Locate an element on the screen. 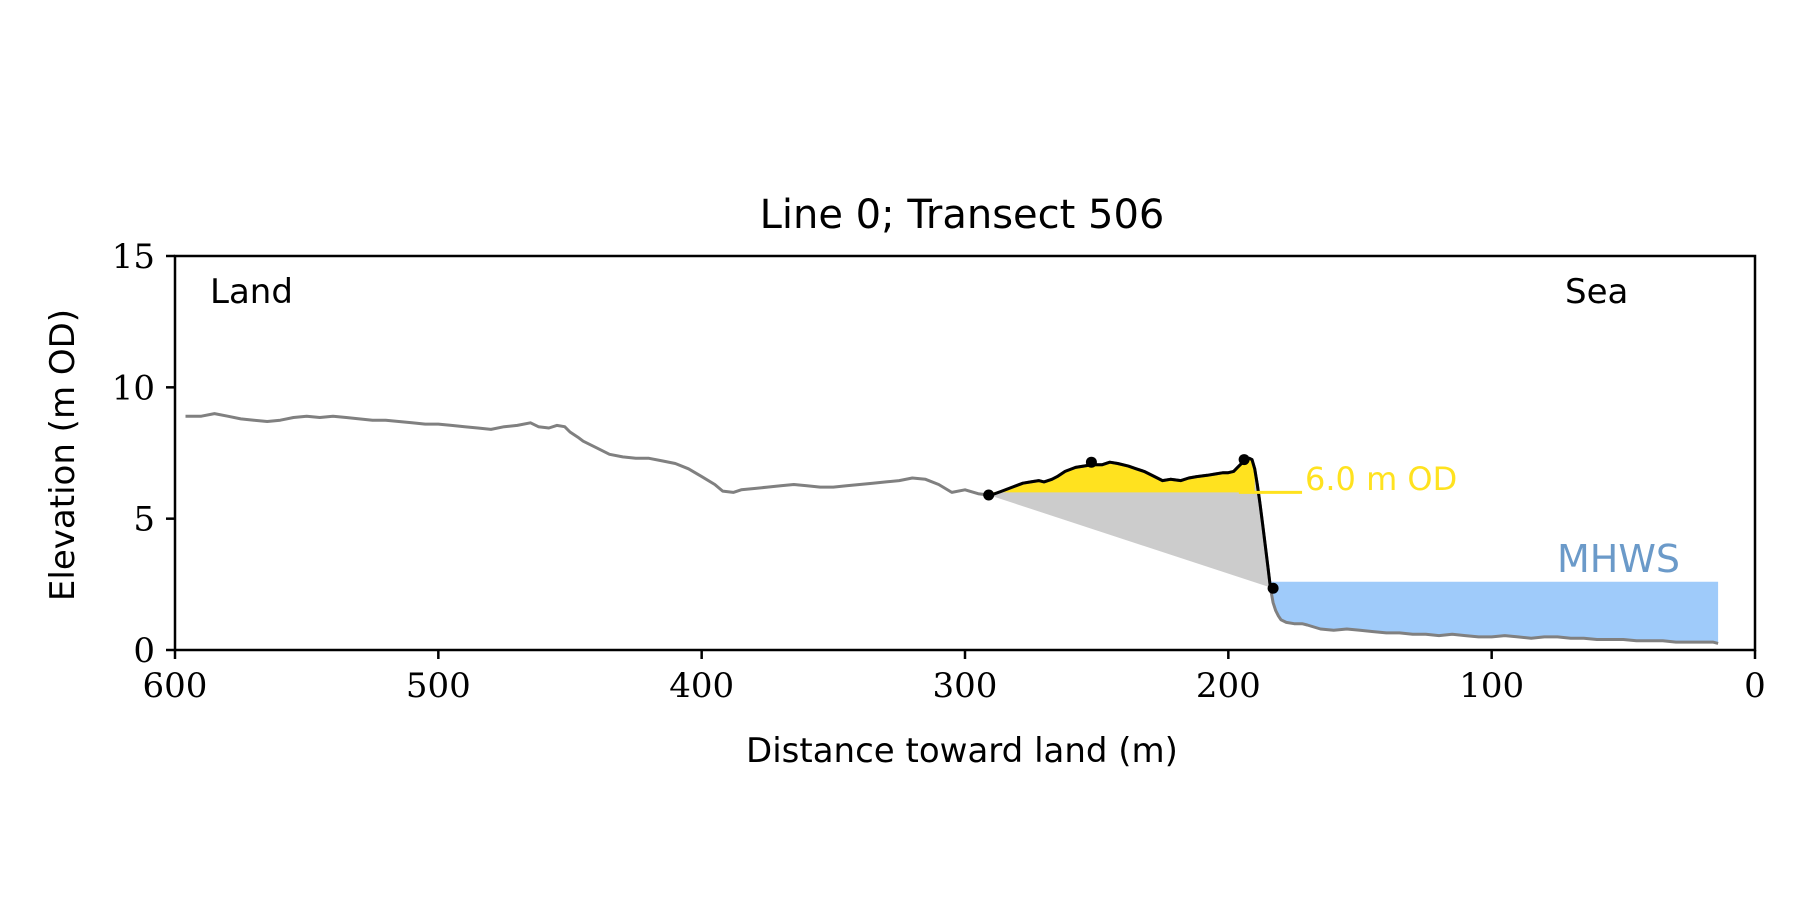 Image resolution: width=1800 pixels, height=900 pixels. x-tick-label-200: 200 is located at coordinates (1228, 686).